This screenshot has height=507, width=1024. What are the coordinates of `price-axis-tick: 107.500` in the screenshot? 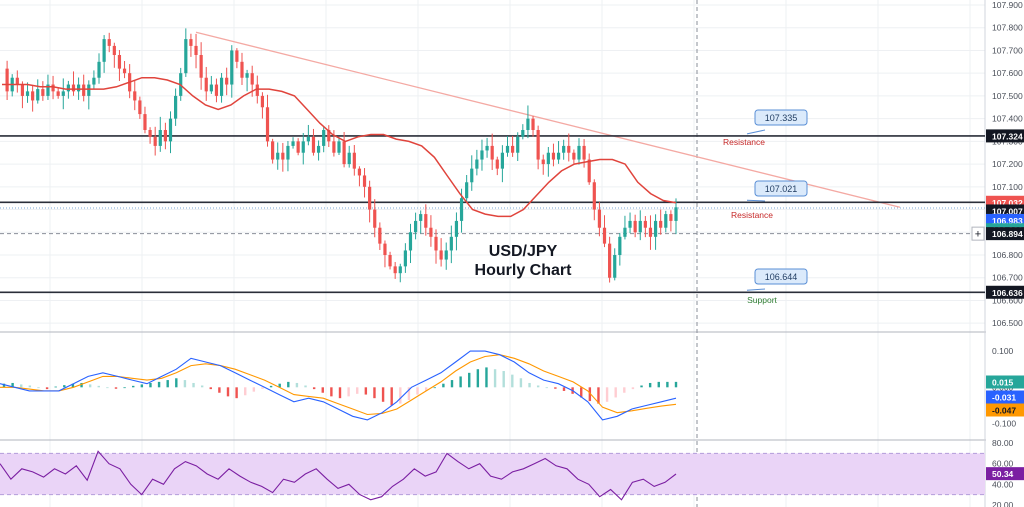 It's located at (1007, 96).